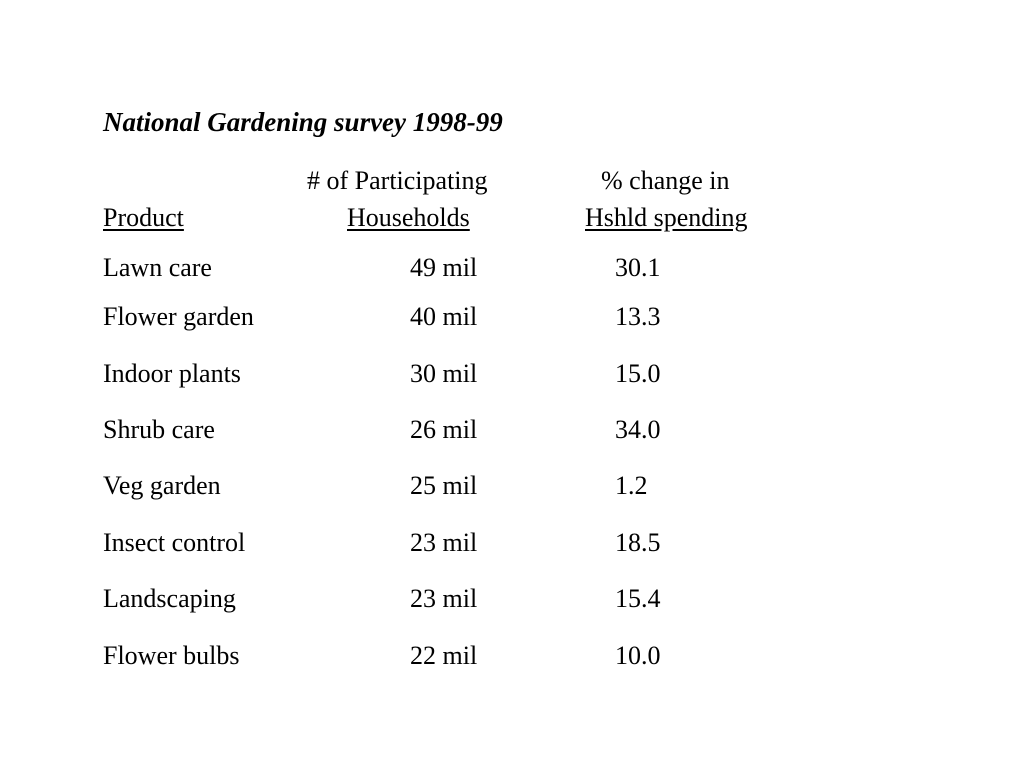 The width and height of the screenshot is (1024, 768). Describe the element at coordinates (444, 373) in the screenshot. I see `households-cell: 30 mil` at that location.